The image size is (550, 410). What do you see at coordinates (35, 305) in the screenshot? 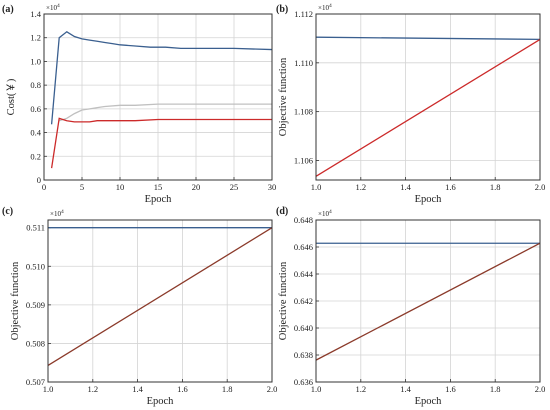
I see `y-tick-label: 0.509` at bounding box center [35, 305].